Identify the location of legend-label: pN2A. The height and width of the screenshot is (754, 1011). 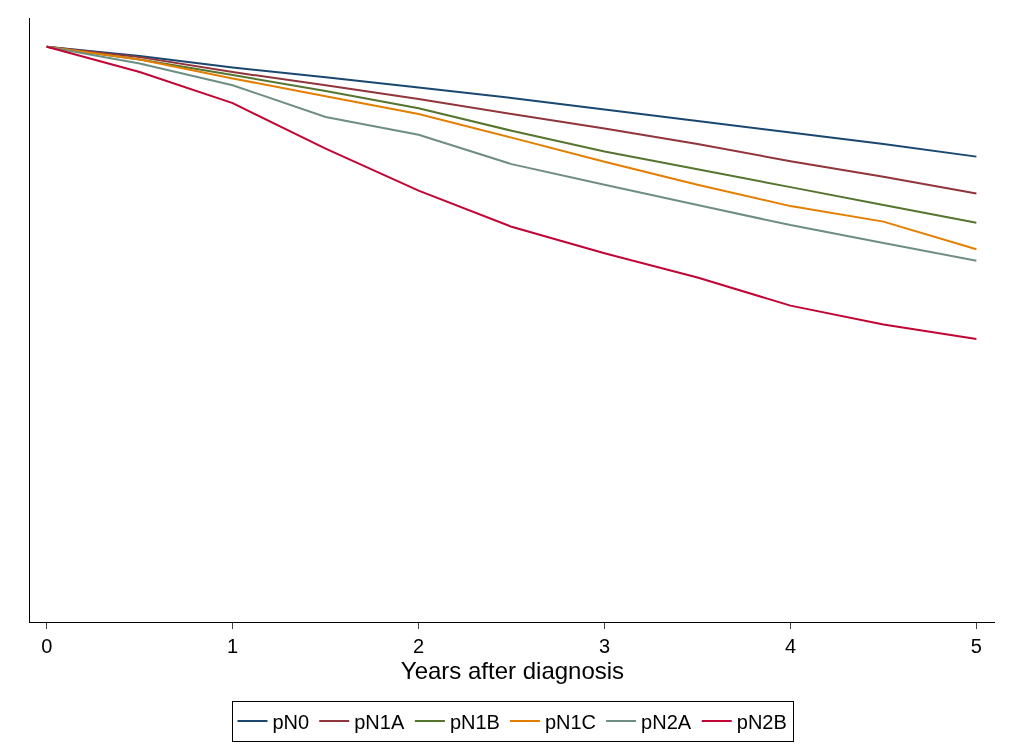
(666, 721).